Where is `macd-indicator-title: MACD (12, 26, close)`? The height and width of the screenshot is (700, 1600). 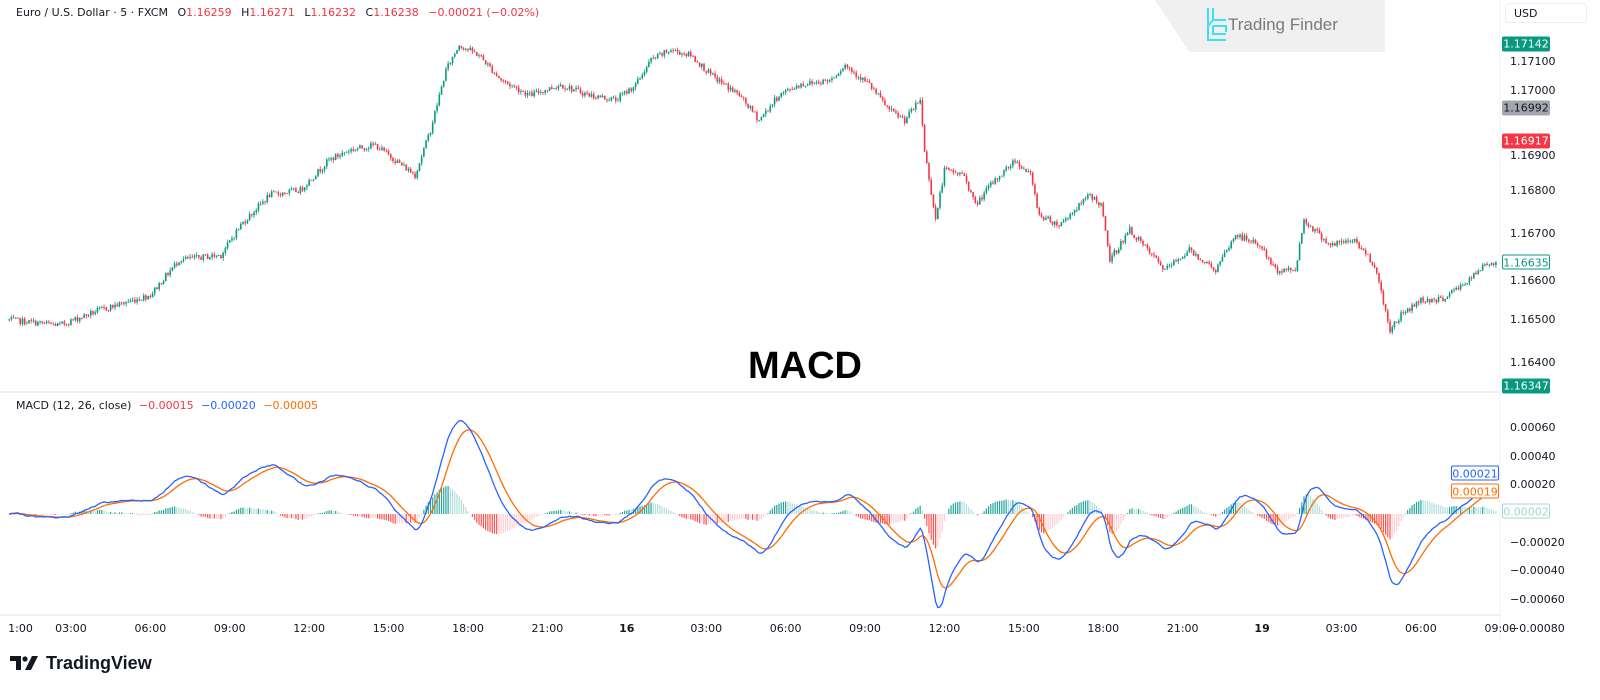 macd-indicator-title: MACD (12, 26, close) is located at coordinates (74, 405).